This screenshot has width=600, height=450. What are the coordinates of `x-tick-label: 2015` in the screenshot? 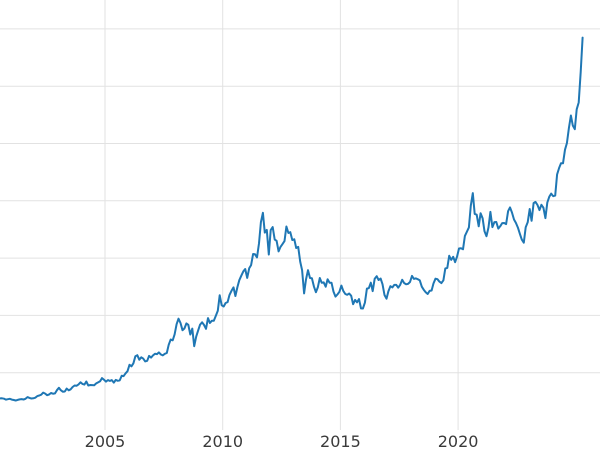 It's located at (340, 441).